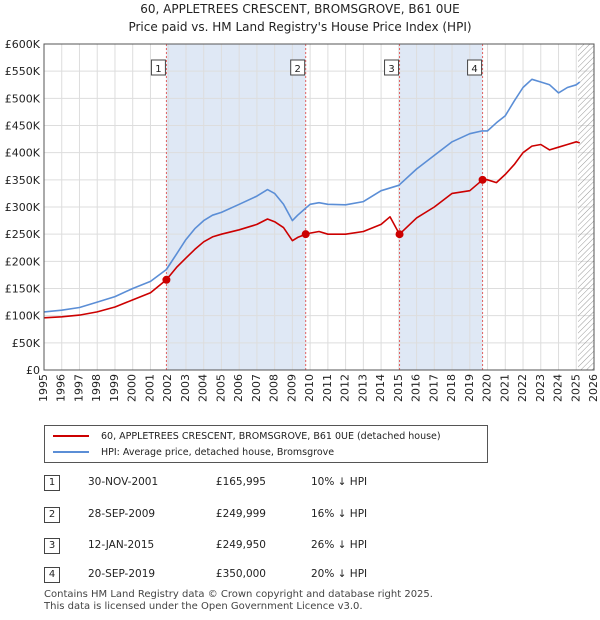 Image resolution: width=600 pixels, height=620 pixels. I want to click on sale-marker-label: 1, so click(158, 69).